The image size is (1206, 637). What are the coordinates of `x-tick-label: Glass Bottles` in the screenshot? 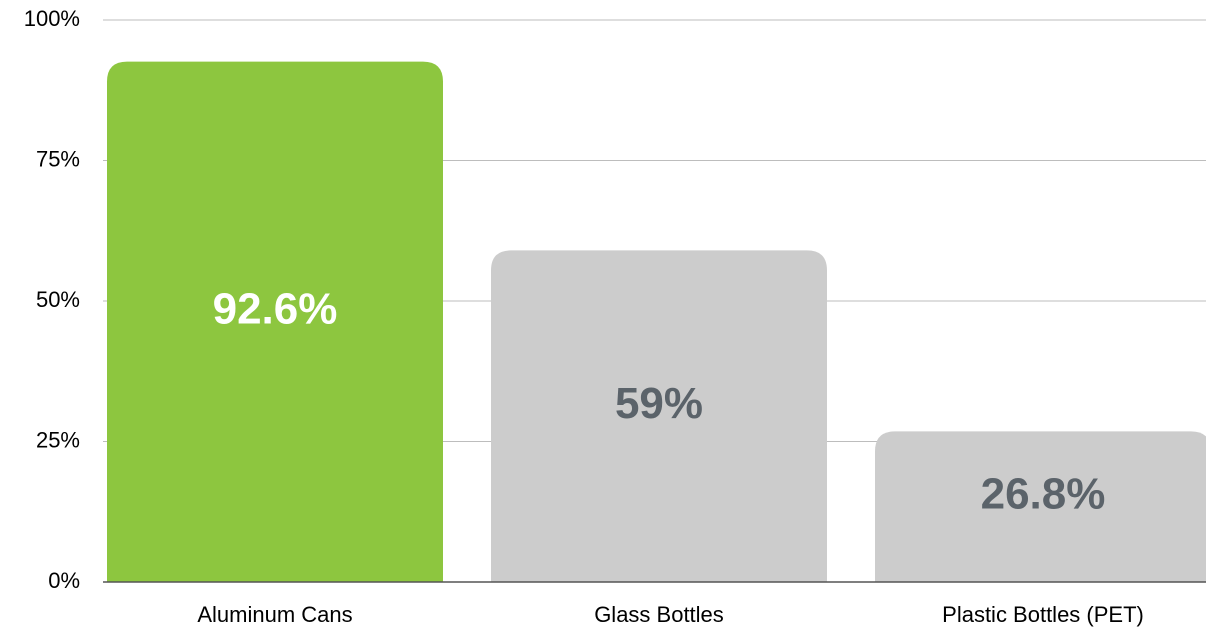 It's located at (659, 614).